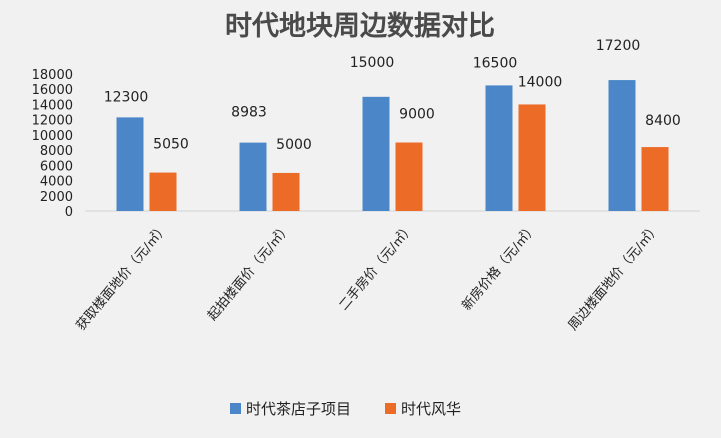 The height and width of the screenshot is (438, 721). I want to click on y-tick-label: 18000, so click(52, 75).